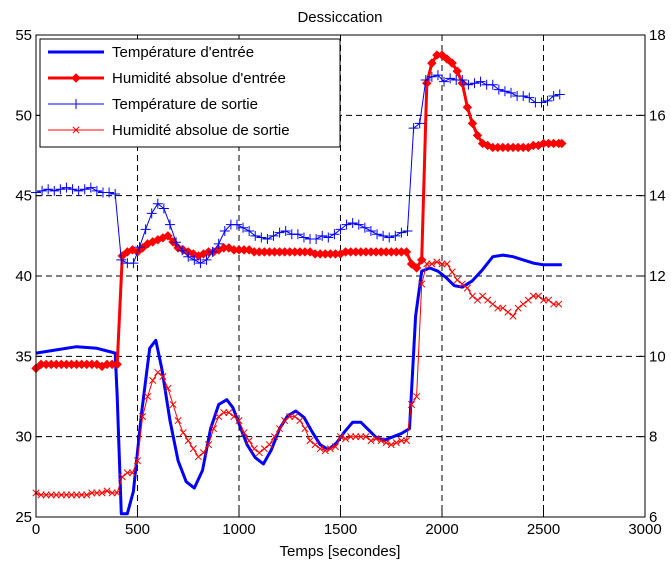 This screenshot has height=567, width=671. Describe the element at coordinates (657, 196) in the screenshot. I see `y-right-tick-label: 14` at that location.